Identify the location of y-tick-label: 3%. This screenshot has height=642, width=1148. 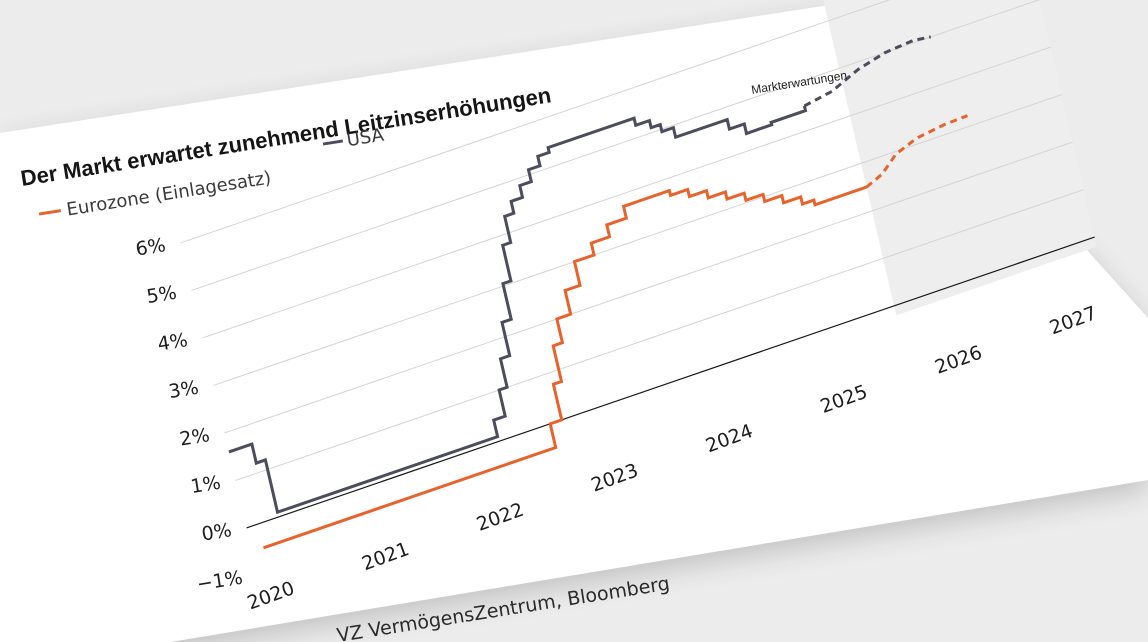
(183, 390).